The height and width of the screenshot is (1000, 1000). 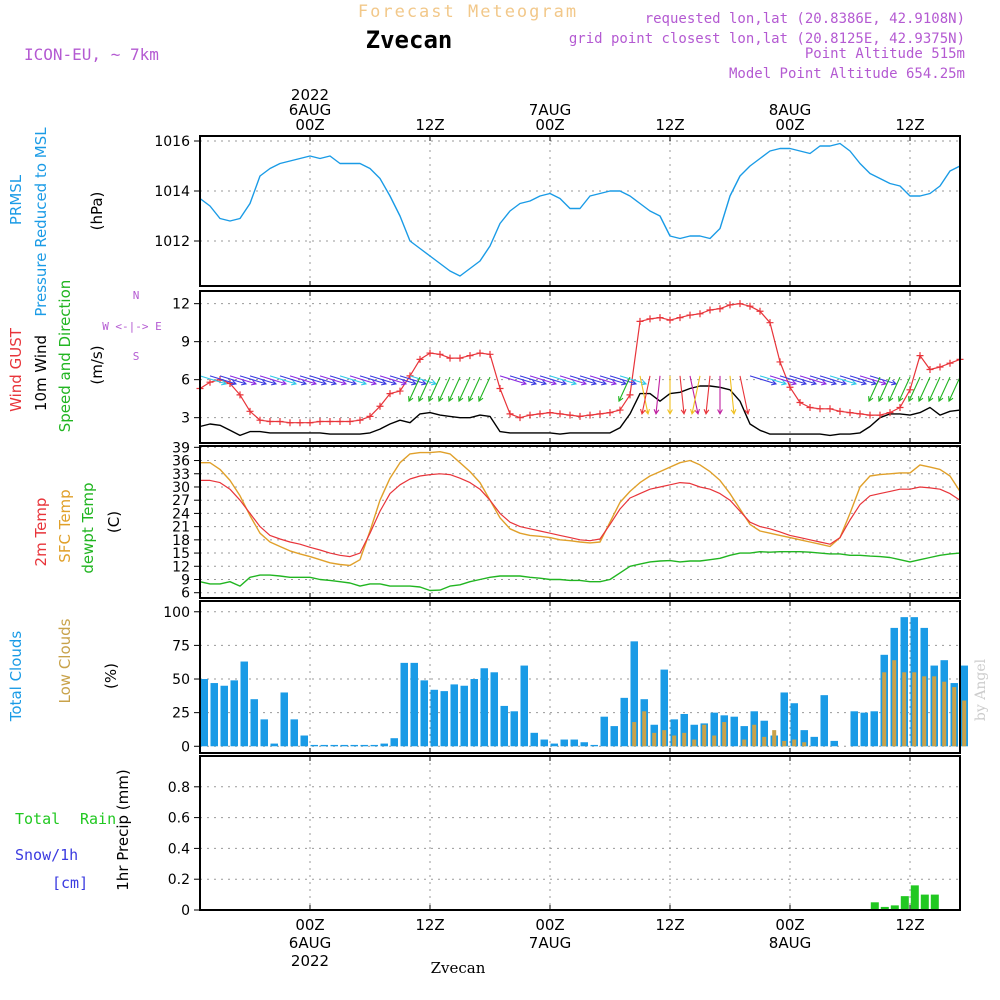 What do you see at coordinates (181, 488) in the screenshot?
I see `y-tick-label: 30` at bounding box center [181, 488].